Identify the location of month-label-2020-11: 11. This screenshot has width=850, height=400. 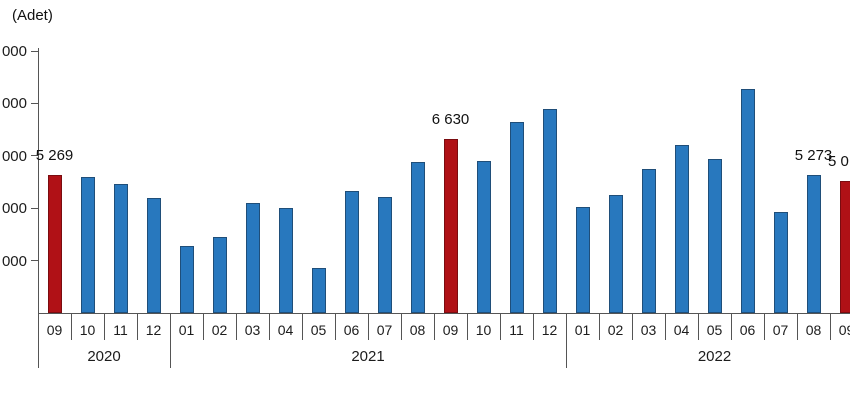
(120, 330).